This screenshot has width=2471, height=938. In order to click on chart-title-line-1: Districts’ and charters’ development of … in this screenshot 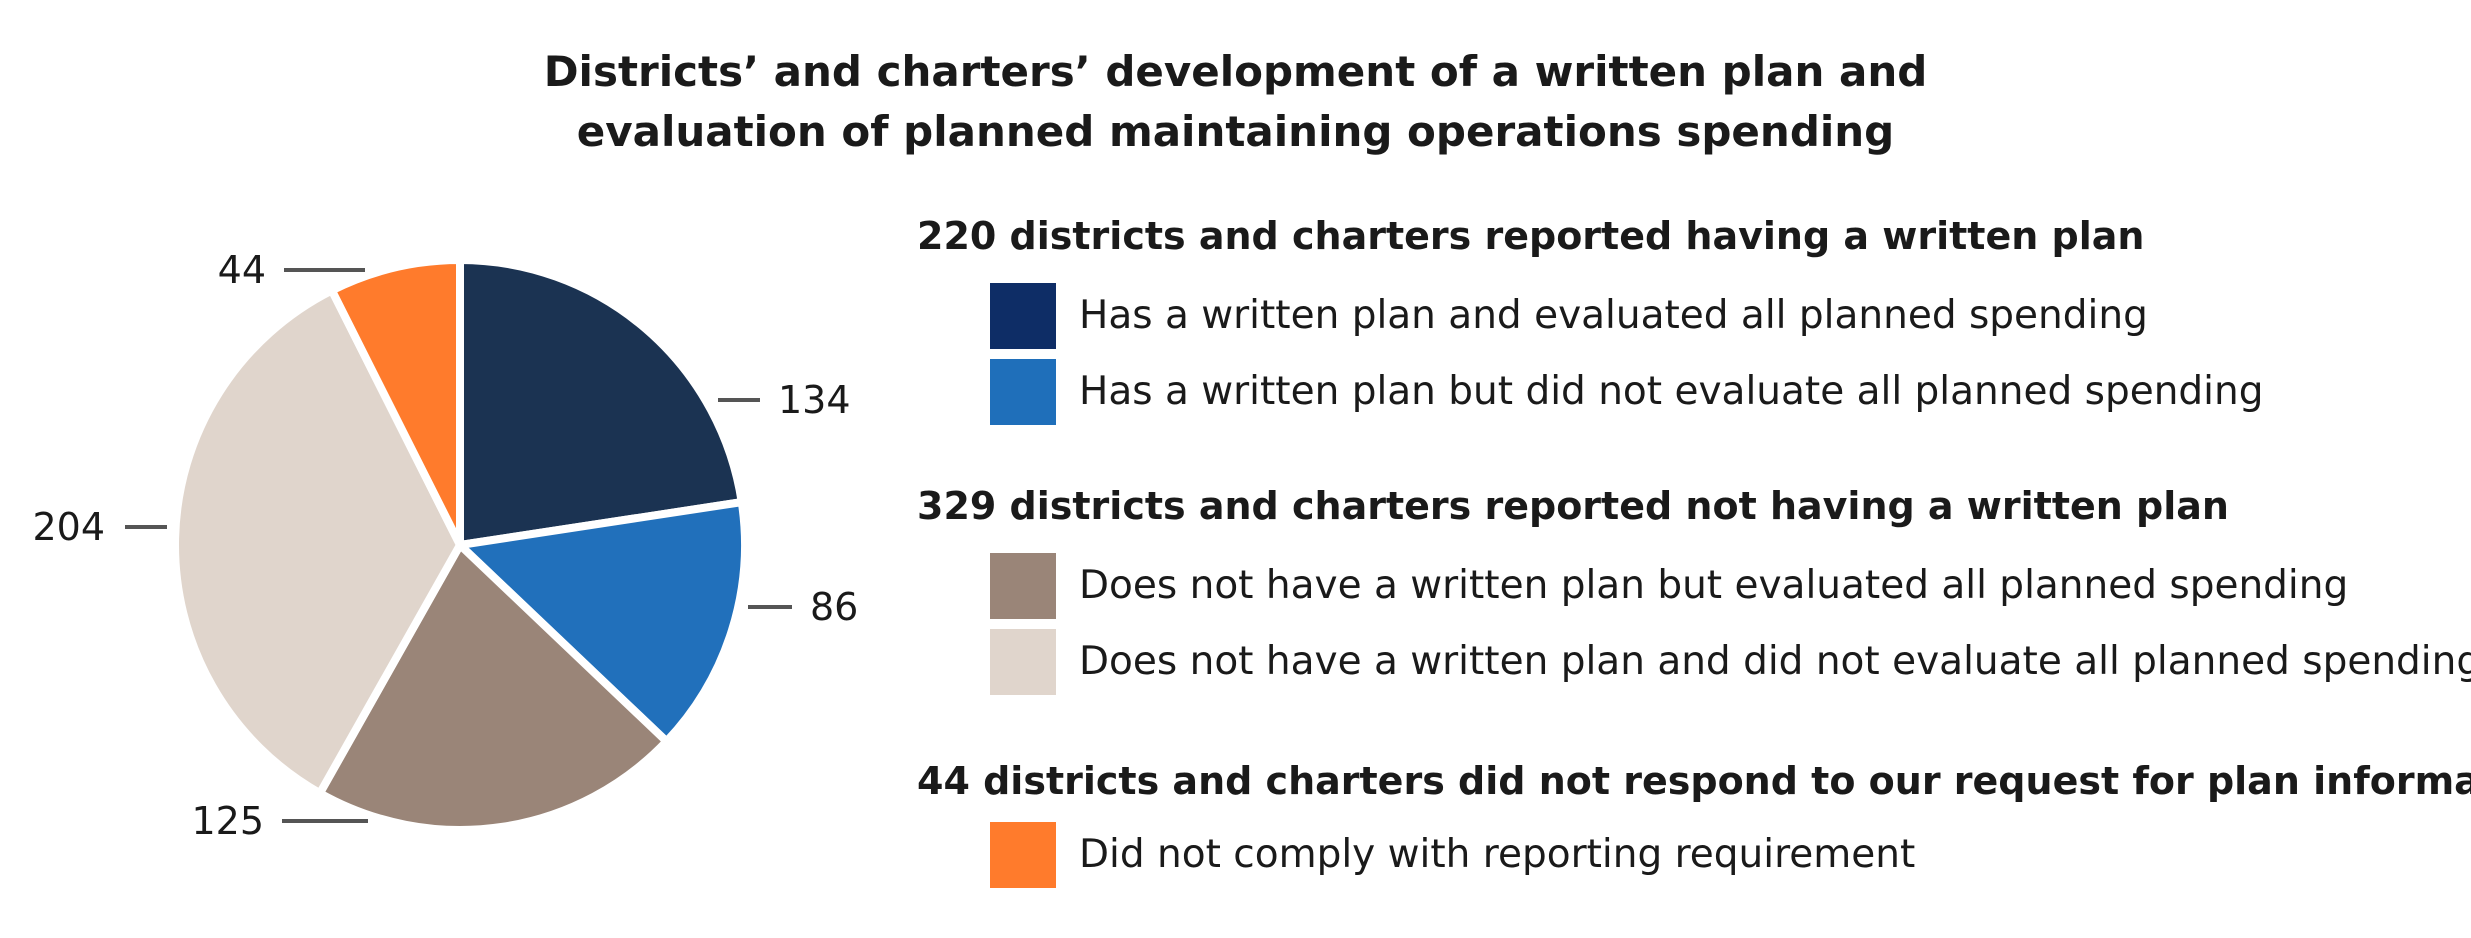, I will do `click(1235, 71)`.